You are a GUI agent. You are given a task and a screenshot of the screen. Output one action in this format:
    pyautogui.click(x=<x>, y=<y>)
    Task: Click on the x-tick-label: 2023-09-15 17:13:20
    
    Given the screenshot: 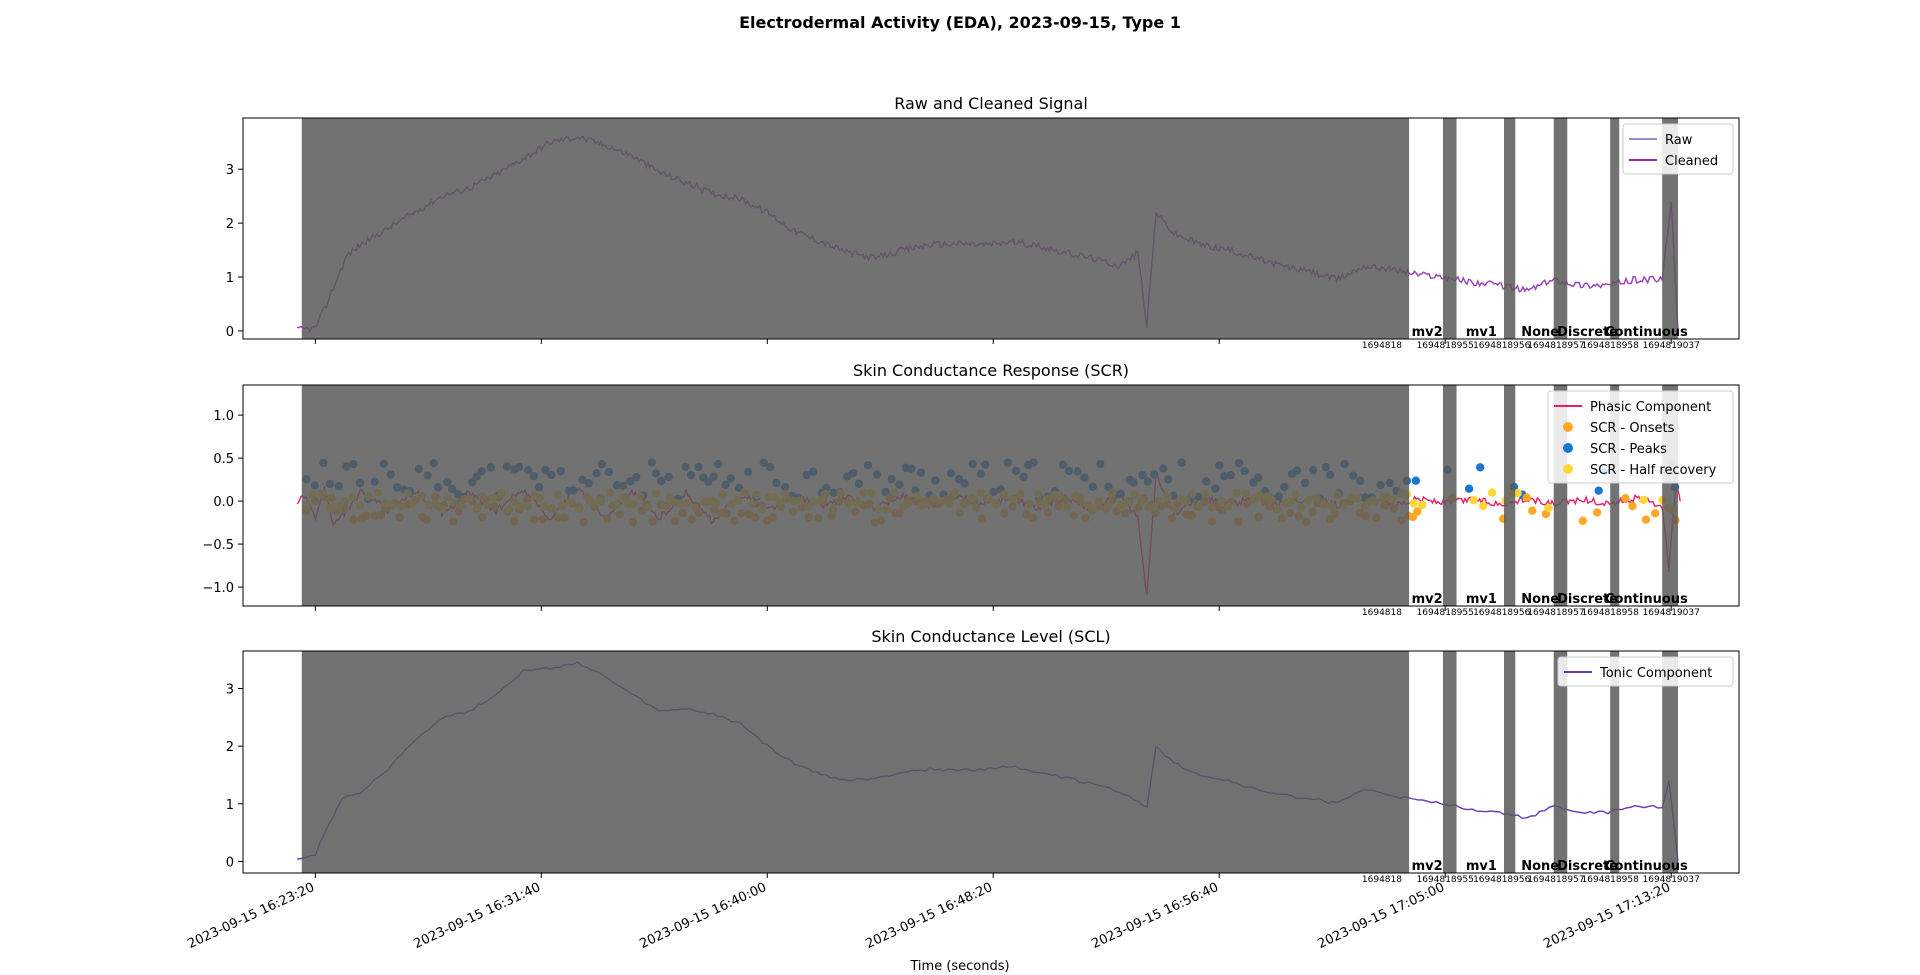 What is the action you would take?
    pyautogui.click(x=1606, y=916)
    